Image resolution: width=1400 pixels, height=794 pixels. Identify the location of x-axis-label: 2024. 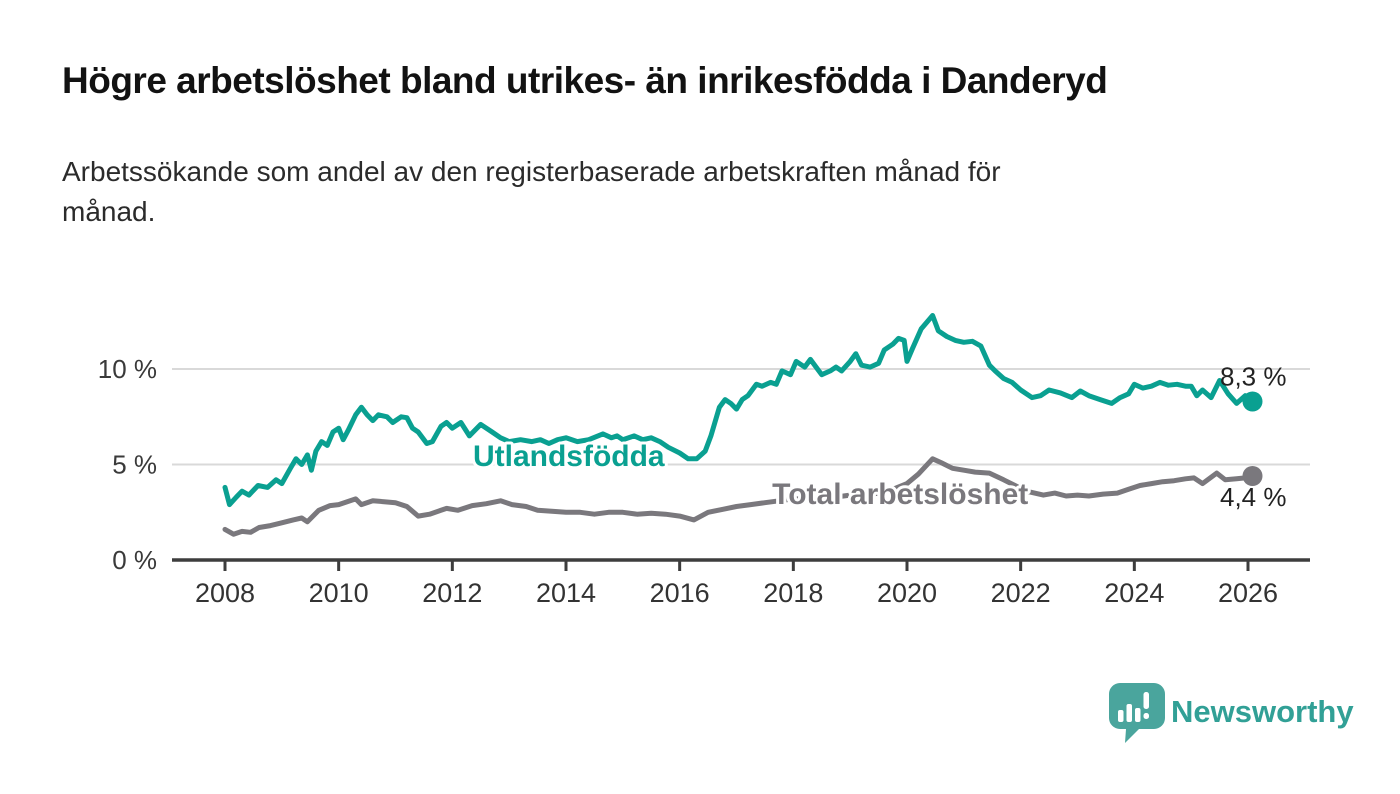
(1134, 593).